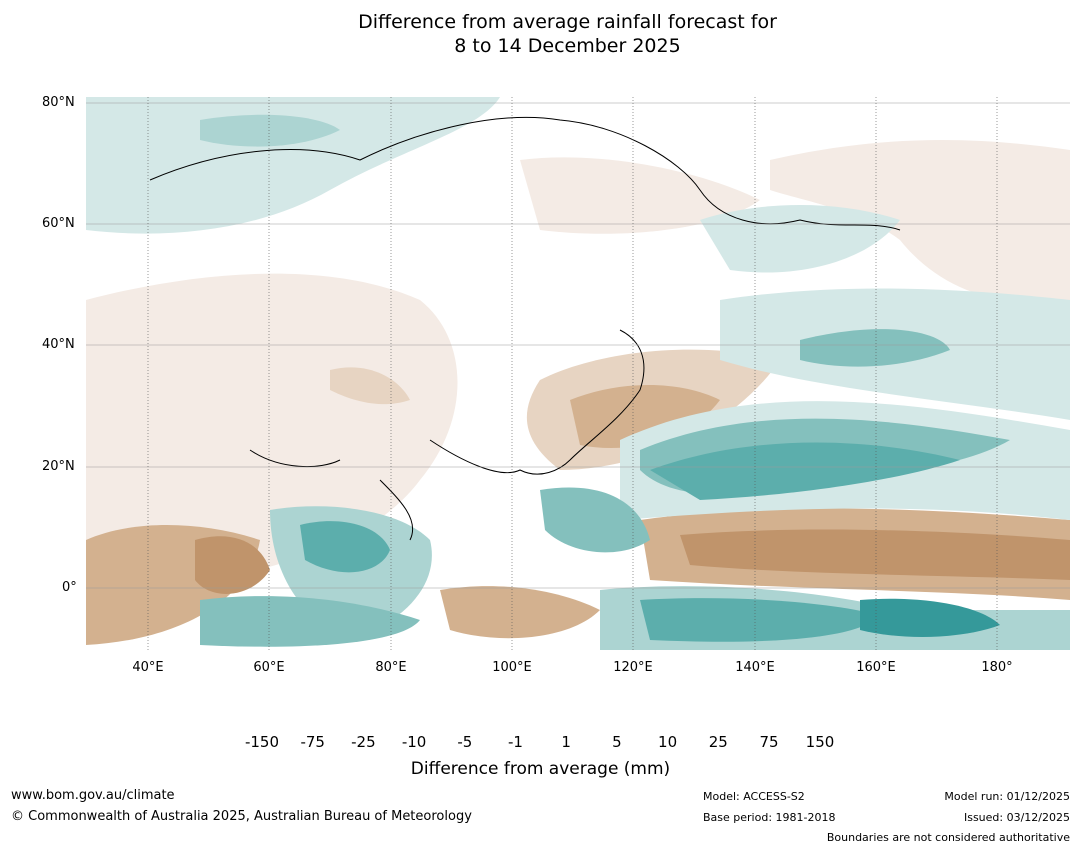  Describe the element at coordinates (58, 344) in the screenshot. I see `lat-label: 40°N` at that location.